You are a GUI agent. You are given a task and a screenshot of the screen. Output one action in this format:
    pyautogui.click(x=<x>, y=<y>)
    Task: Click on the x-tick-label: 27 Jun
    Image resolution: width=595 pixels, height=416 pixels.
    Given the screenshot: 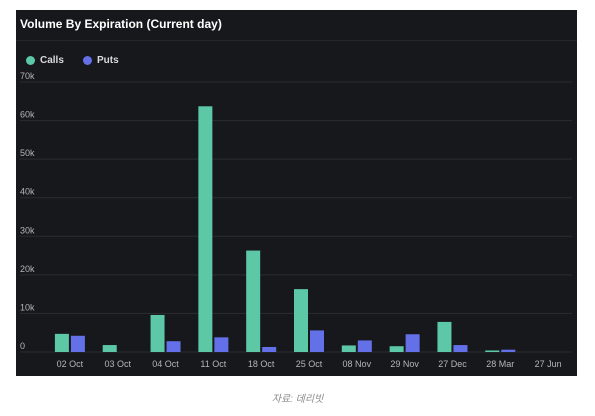 What is the action you would take?
    pyautogui.click(x=548, y=364)
    